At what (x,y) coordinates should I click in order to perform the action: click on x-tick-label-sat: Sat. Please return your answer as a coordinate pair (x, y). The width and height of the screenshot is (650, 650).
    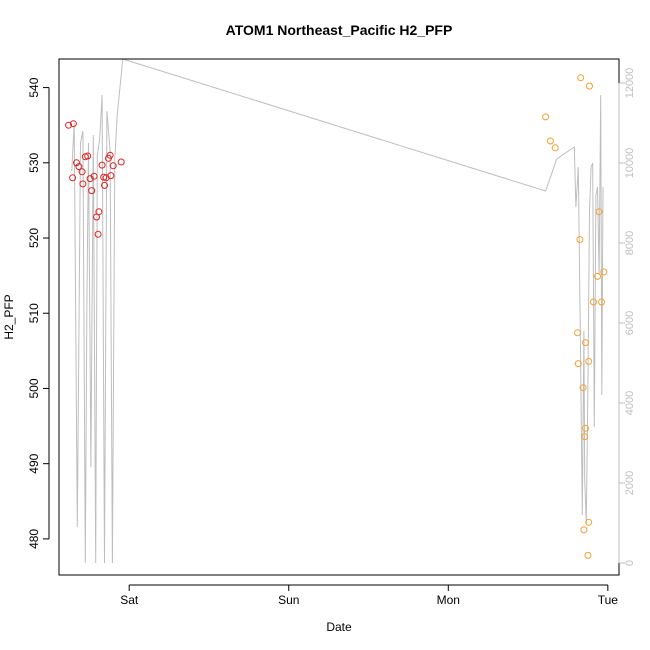
    Looking at the image, I should click on (129, 600).